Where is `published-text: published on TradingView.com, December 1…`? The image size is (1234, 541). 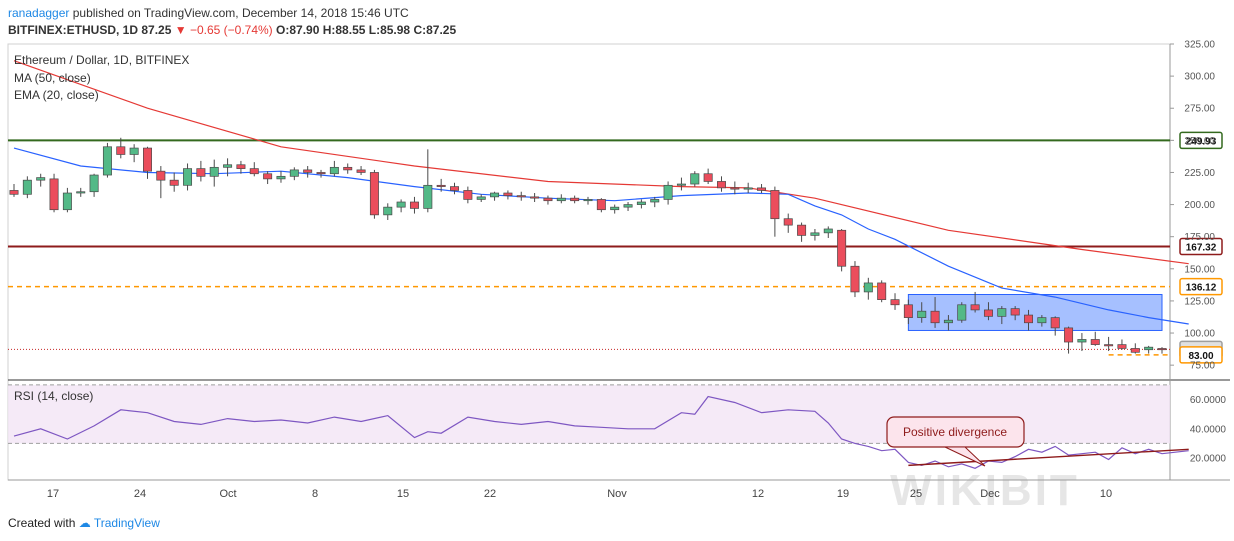 published-text: published on TradingView.com, December 1… is located at coordinates (240, 13).